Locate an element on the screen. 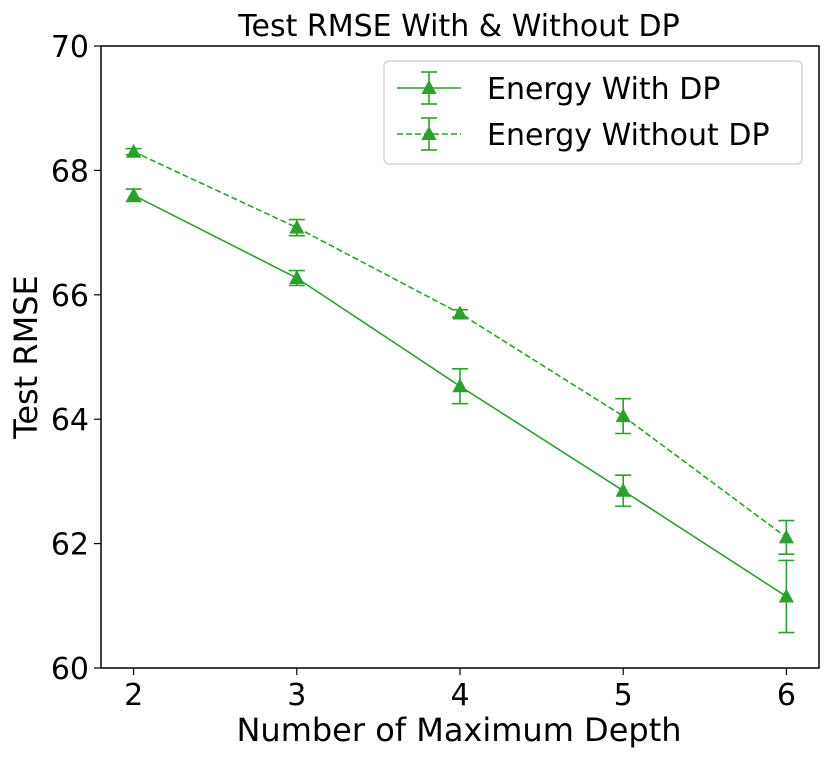 Image resolution: width=830 pixels, height=760 pixels. x-tick-label: 4 is located at coordinates (459, 695).